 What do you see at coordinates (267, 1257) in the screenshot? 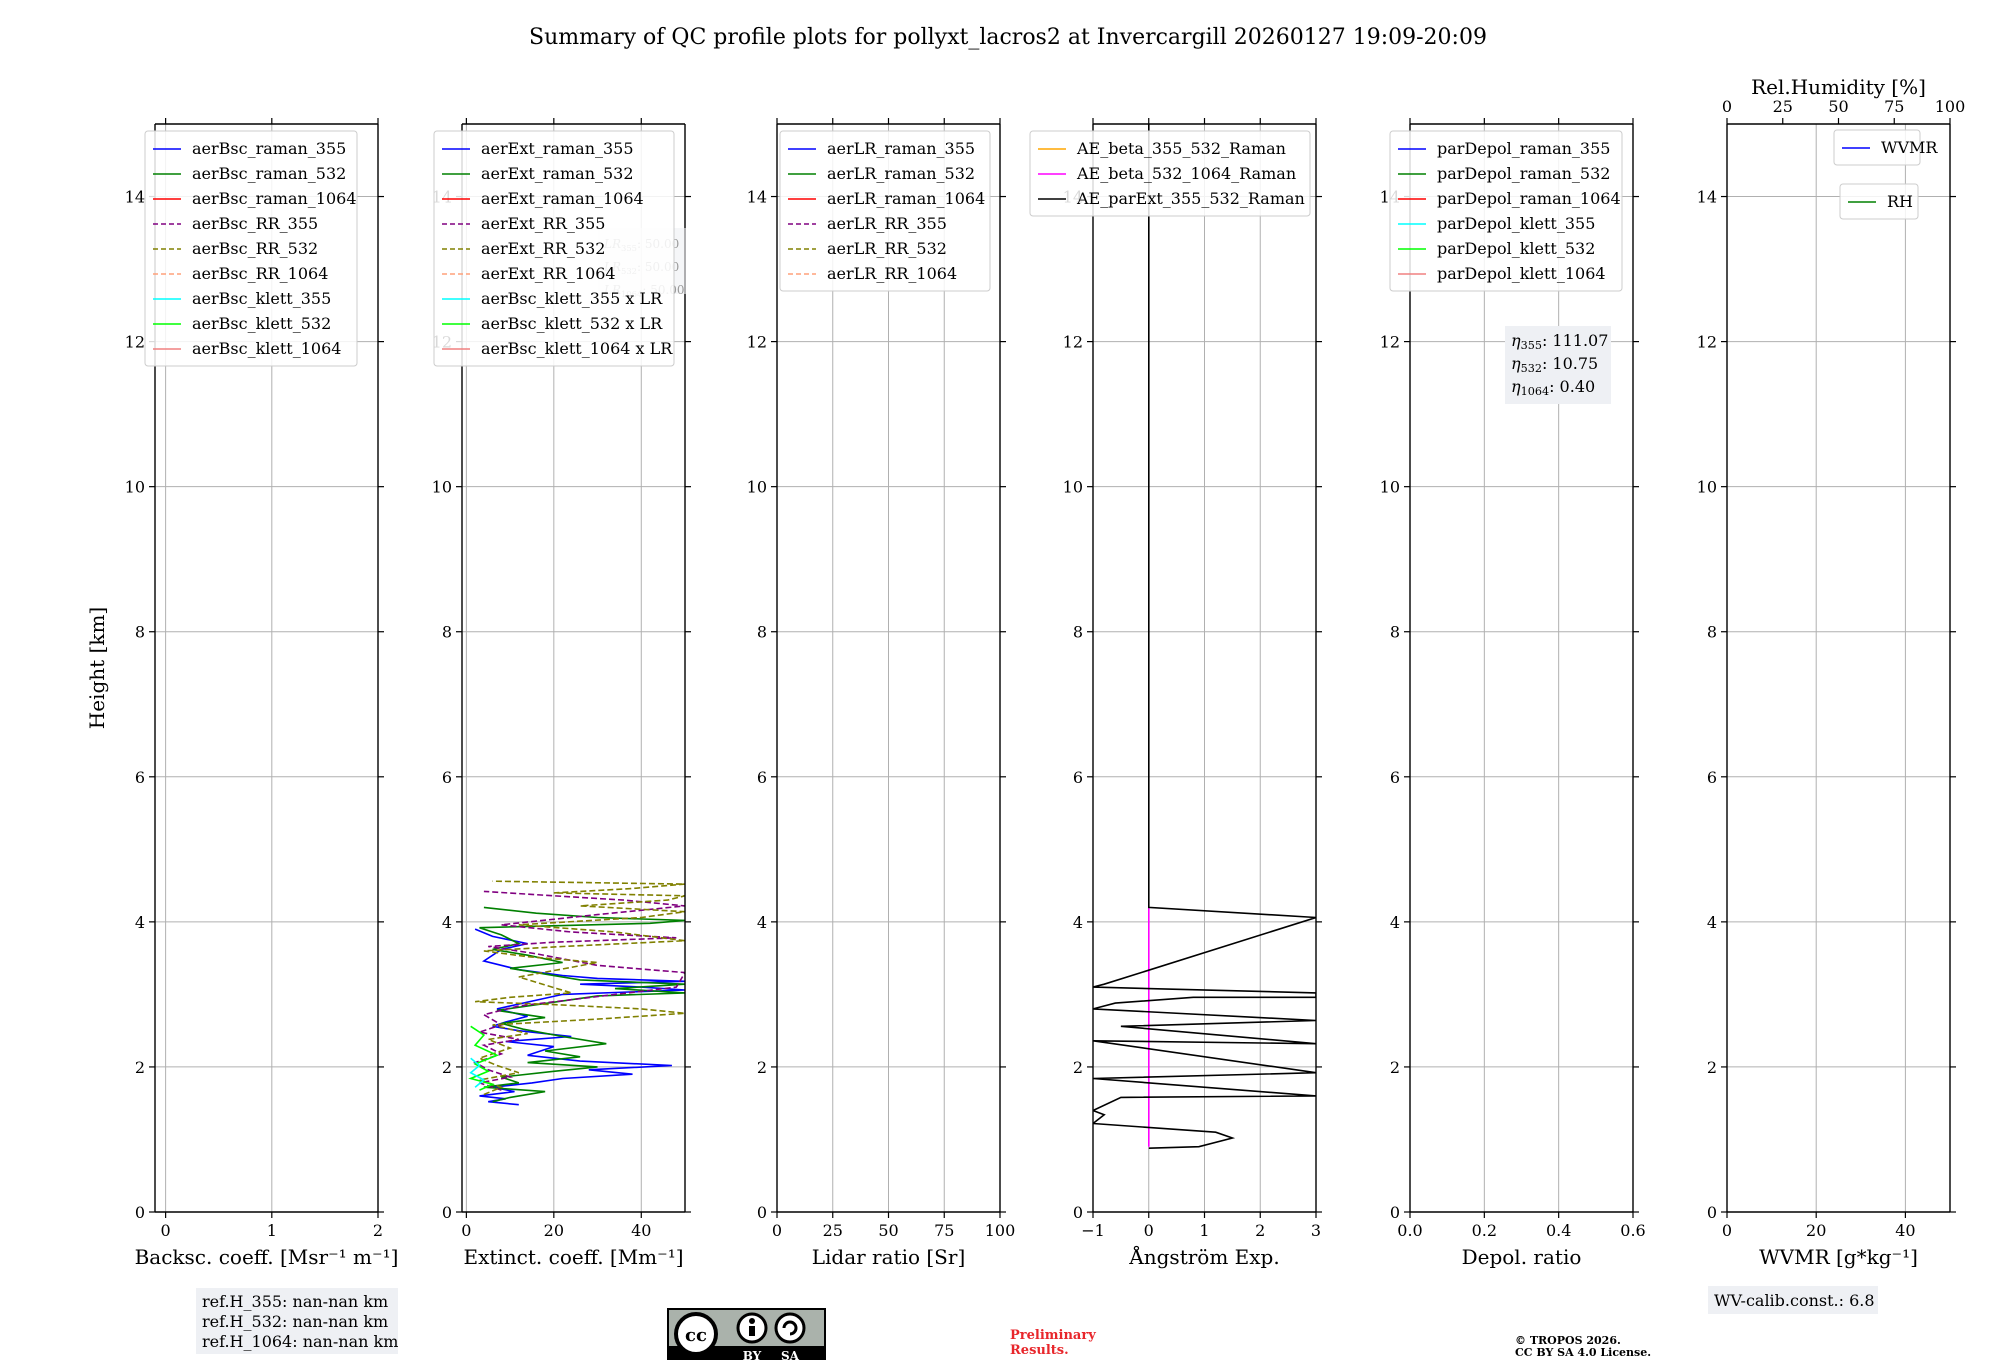
I see `x-axis-label: Backsc. coeff. [Msr⁻¹ m⁻¹]` at bounding box center [267, 1257].